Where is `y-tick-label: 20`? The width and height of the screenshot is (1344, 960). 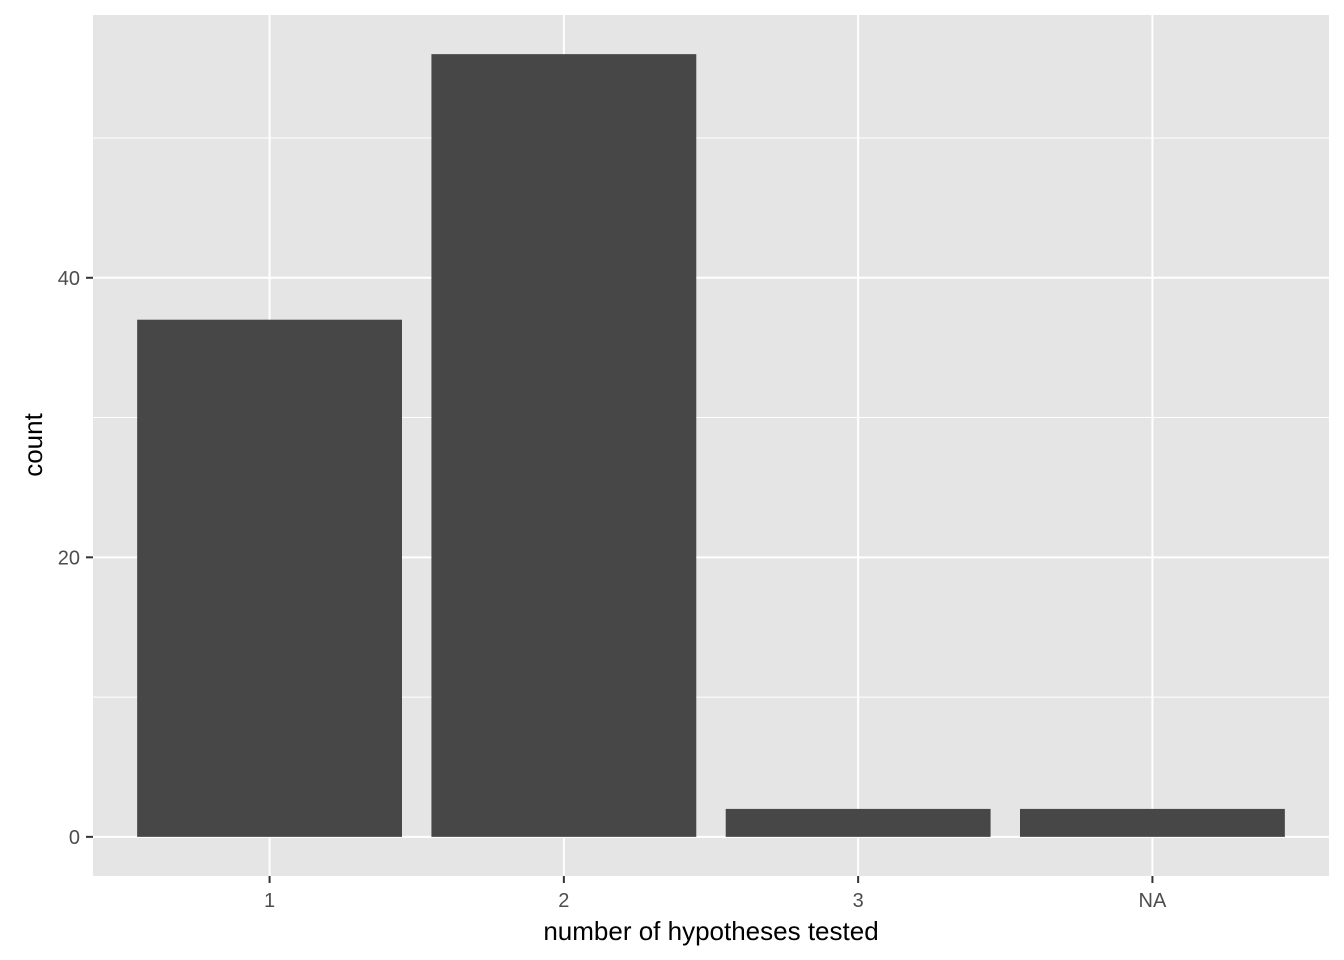
y-tick-label: 20 is located at coordinates (69, 558).